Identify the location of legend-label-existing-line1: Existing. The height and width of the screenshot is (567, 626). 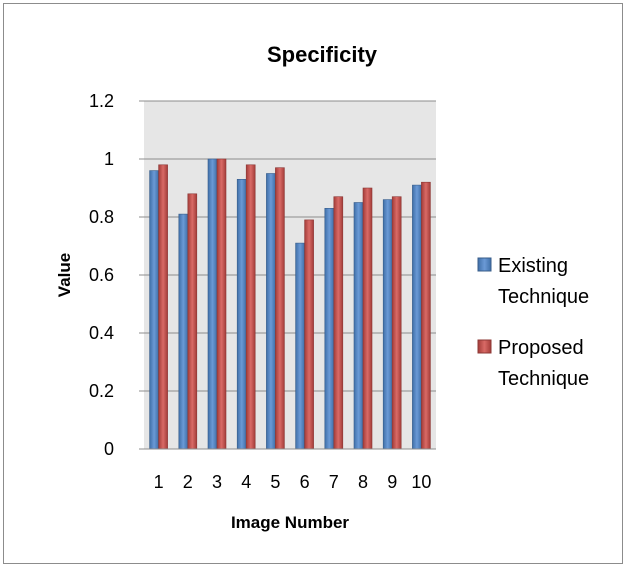
(533, 266).